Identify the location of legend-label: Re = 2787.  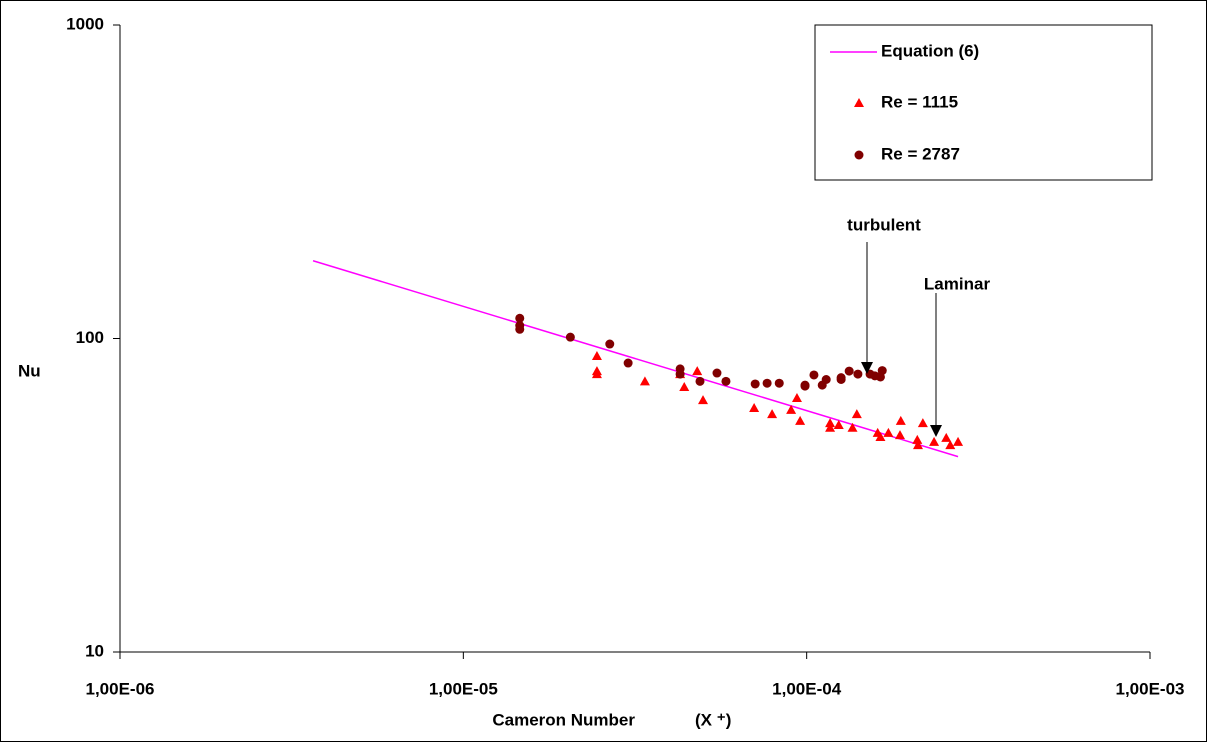
(920, 153).